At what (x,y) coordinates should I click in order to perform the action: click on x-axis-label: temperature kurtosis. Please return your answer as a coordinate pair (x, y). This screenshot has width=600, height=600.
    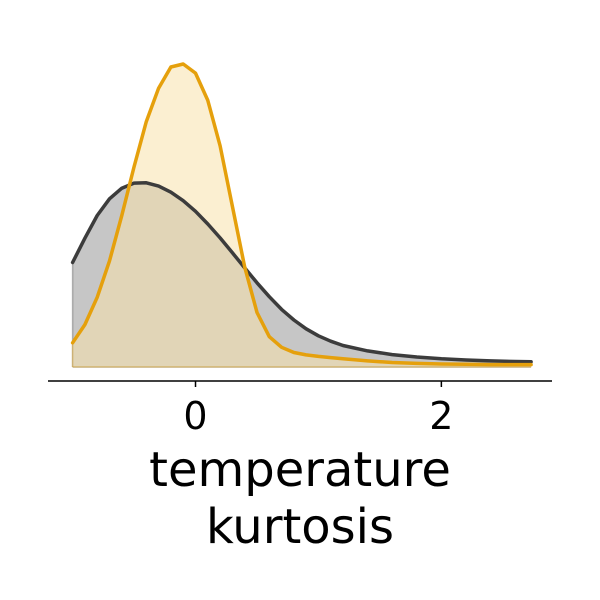
    Looking at the image, I should click on (300, 498).